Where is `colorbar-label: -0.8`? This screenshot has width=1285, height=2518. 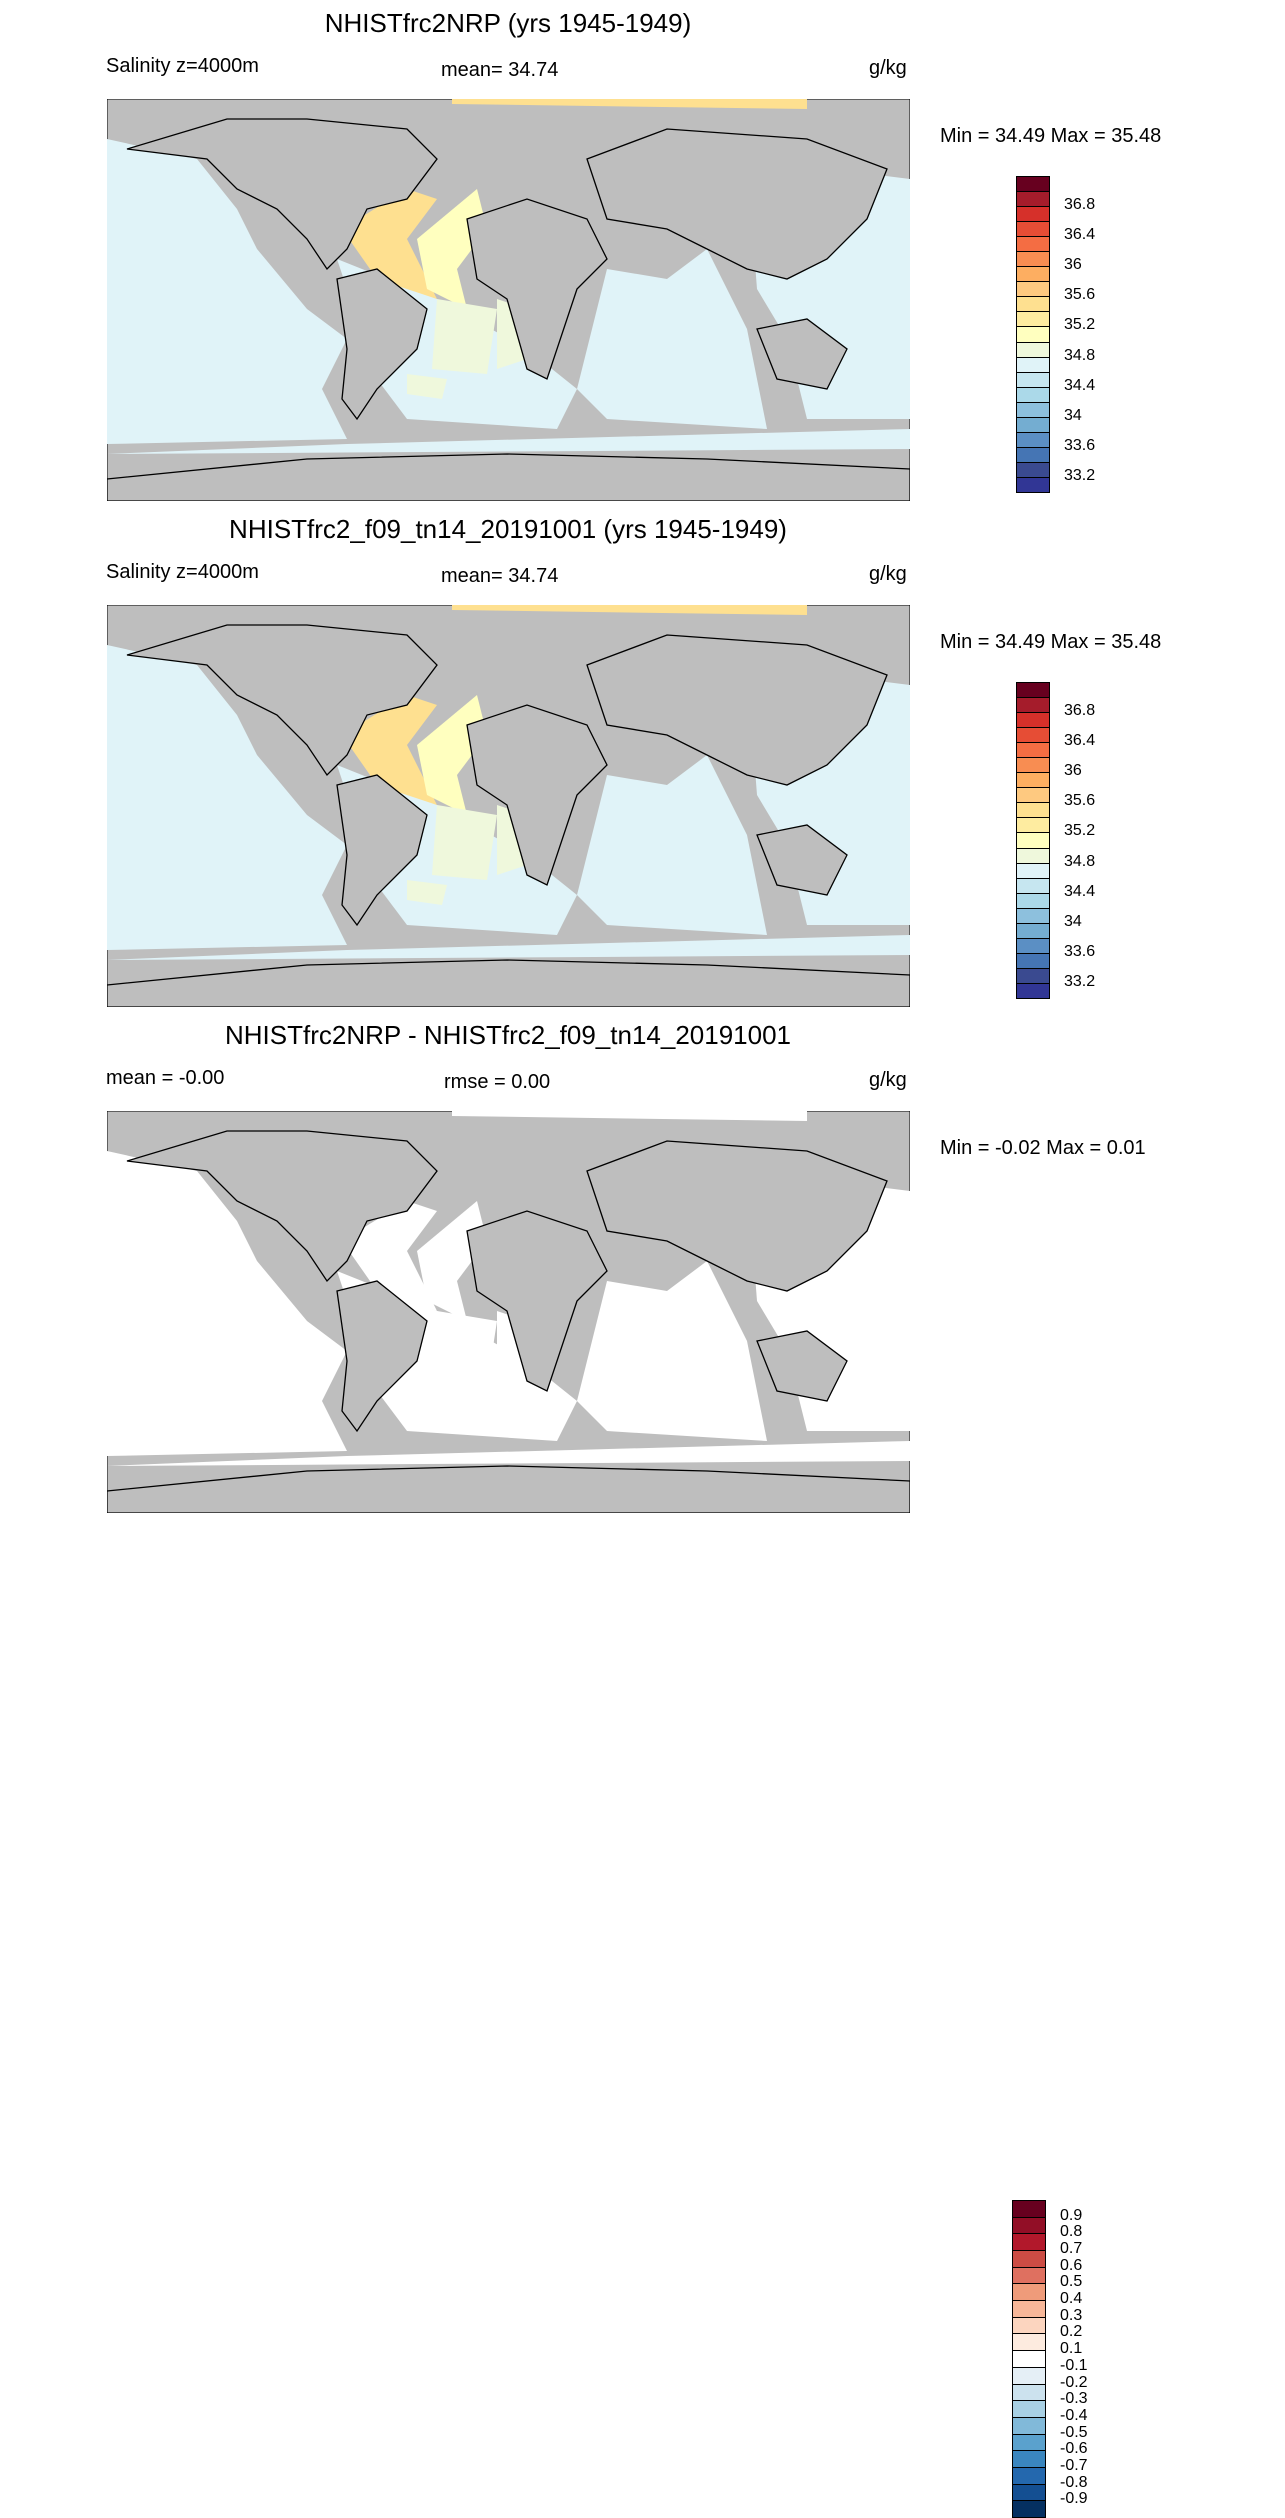 colorbar-label: -0.8 is located at coordinates (1074, 2482).